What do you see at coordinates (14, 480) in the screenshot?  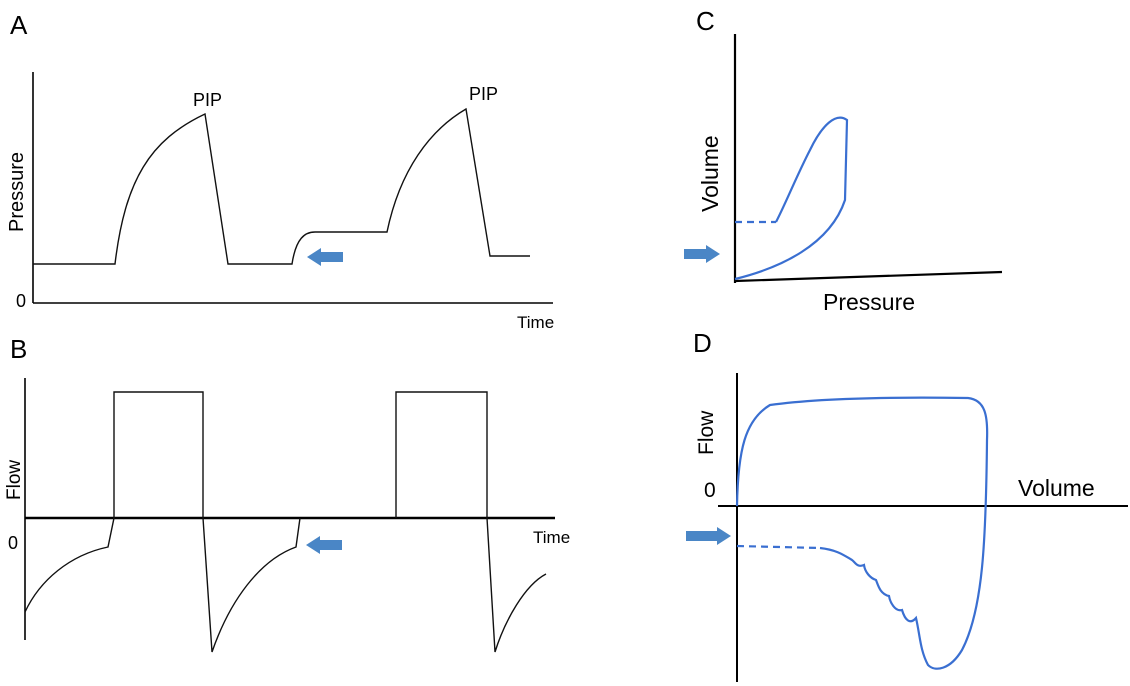 I see `panel-b-y-label: Flow` at bounding box center [14, 480].